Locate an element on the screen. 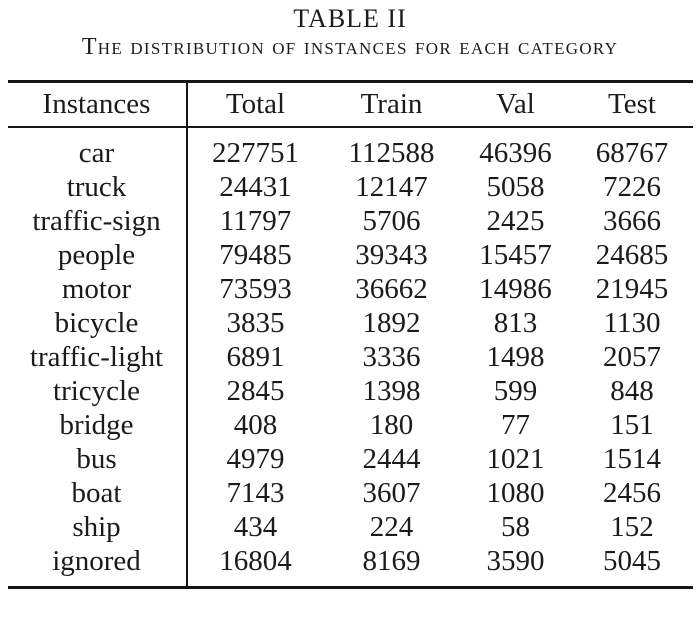  value-cell: 5058 is located at coordinates (515, 186).